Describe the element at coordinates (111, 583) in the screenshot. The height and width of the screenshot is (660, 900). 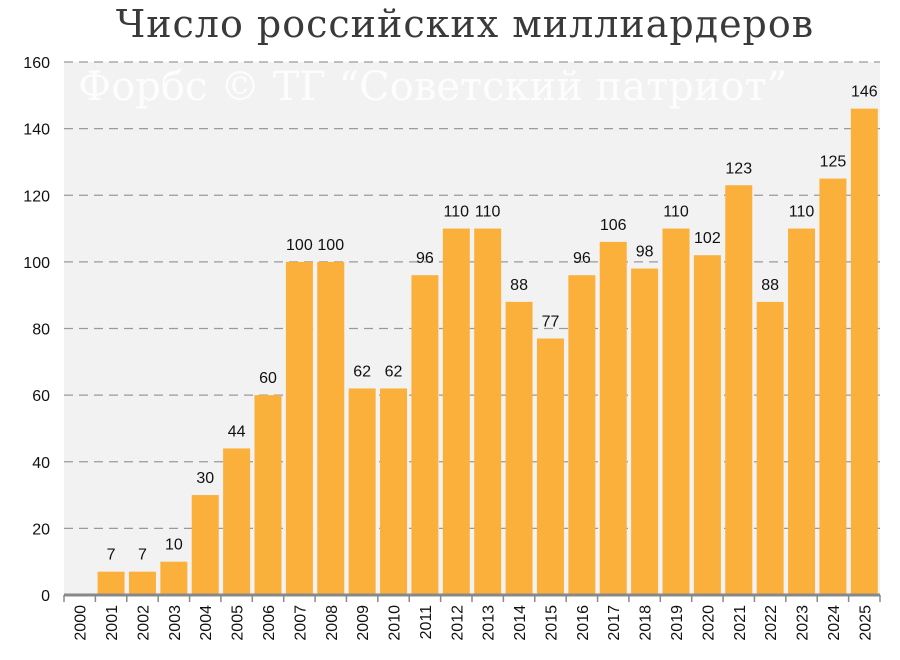
I see `bar-2001` at that location.